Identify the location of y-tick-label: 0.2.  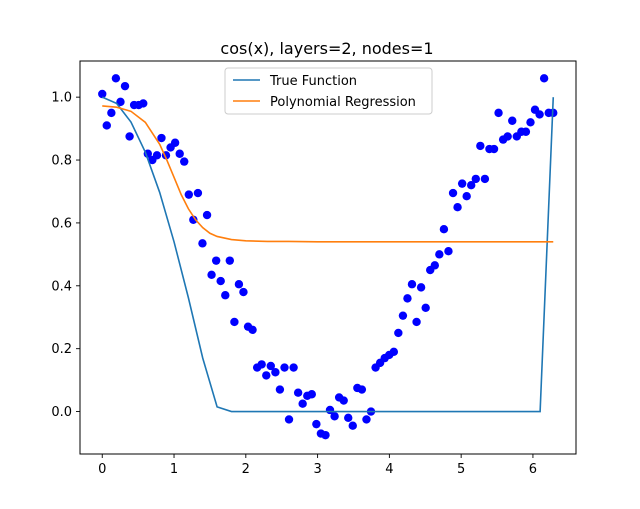
(61, 349).